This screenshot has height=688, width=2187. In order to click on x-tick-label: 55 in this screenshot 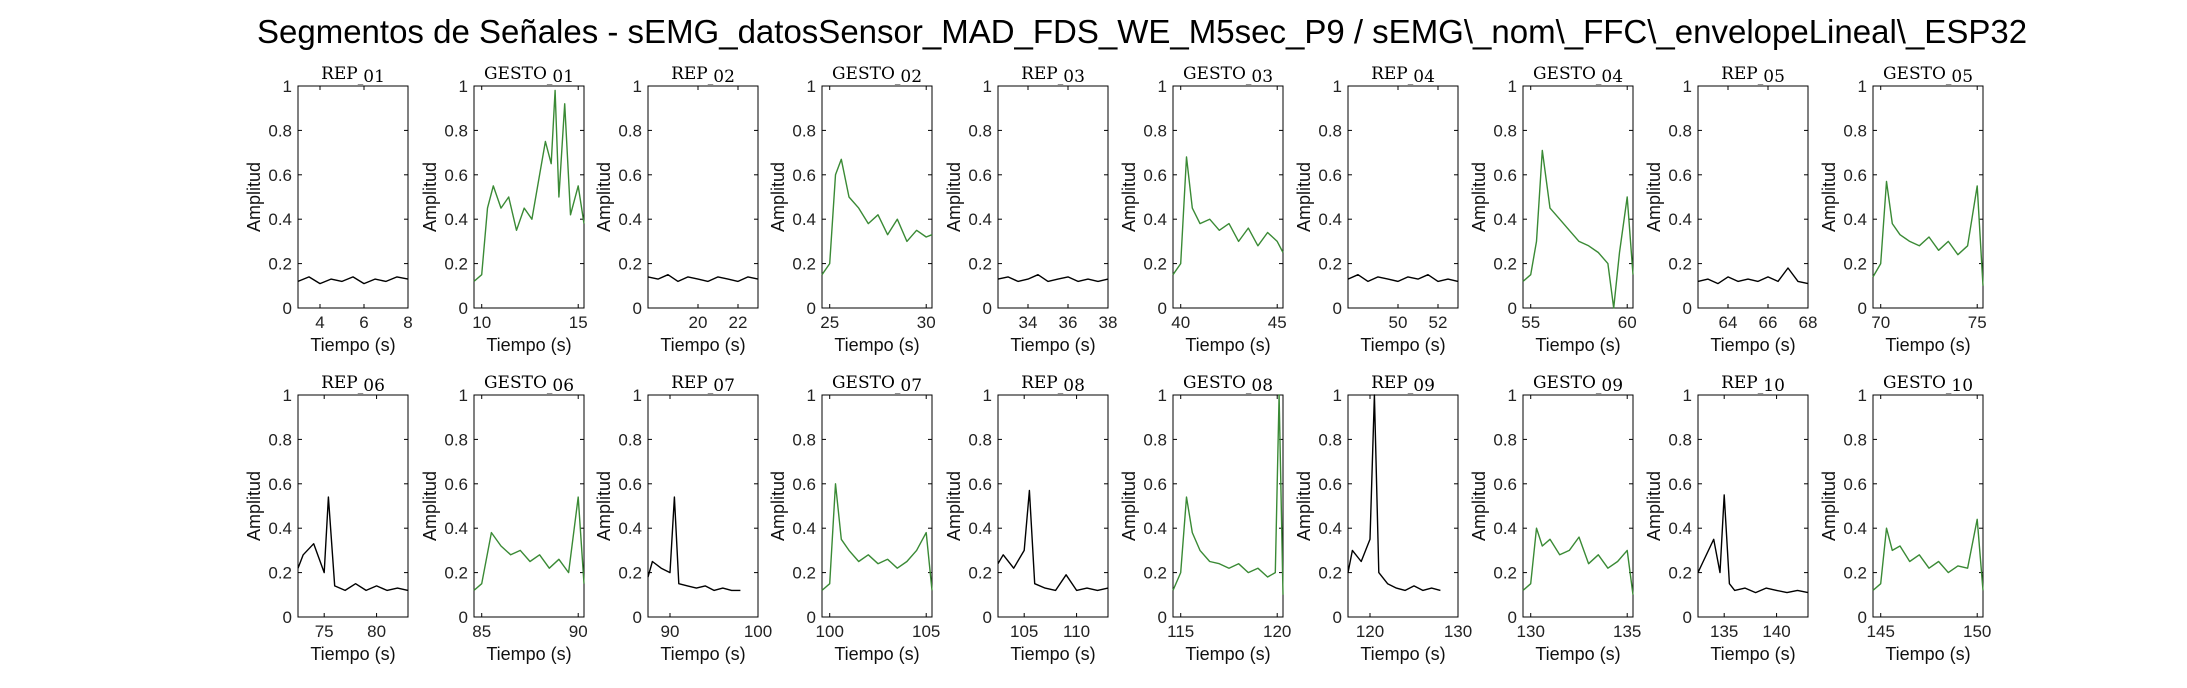, I will do `click(1530, 322)`.